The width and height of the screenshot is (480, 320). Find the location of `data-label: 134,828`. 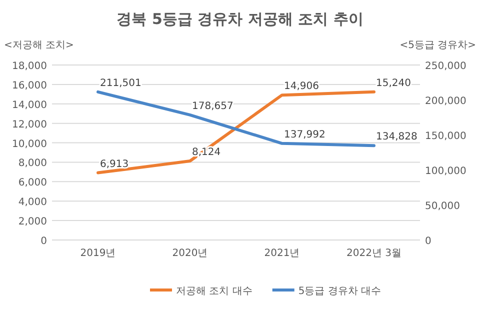

data-label: 134,828 is located at coordinates (397, 137).